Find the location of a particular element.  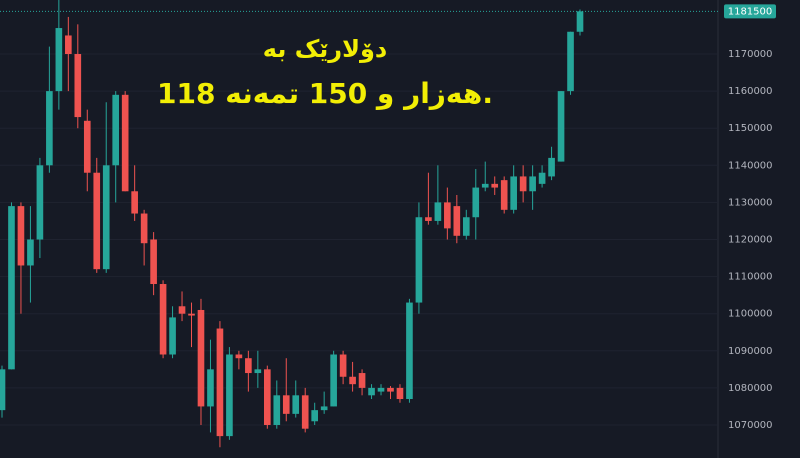

y-tick-label: 1150000 is located at coordinates (750, 128).